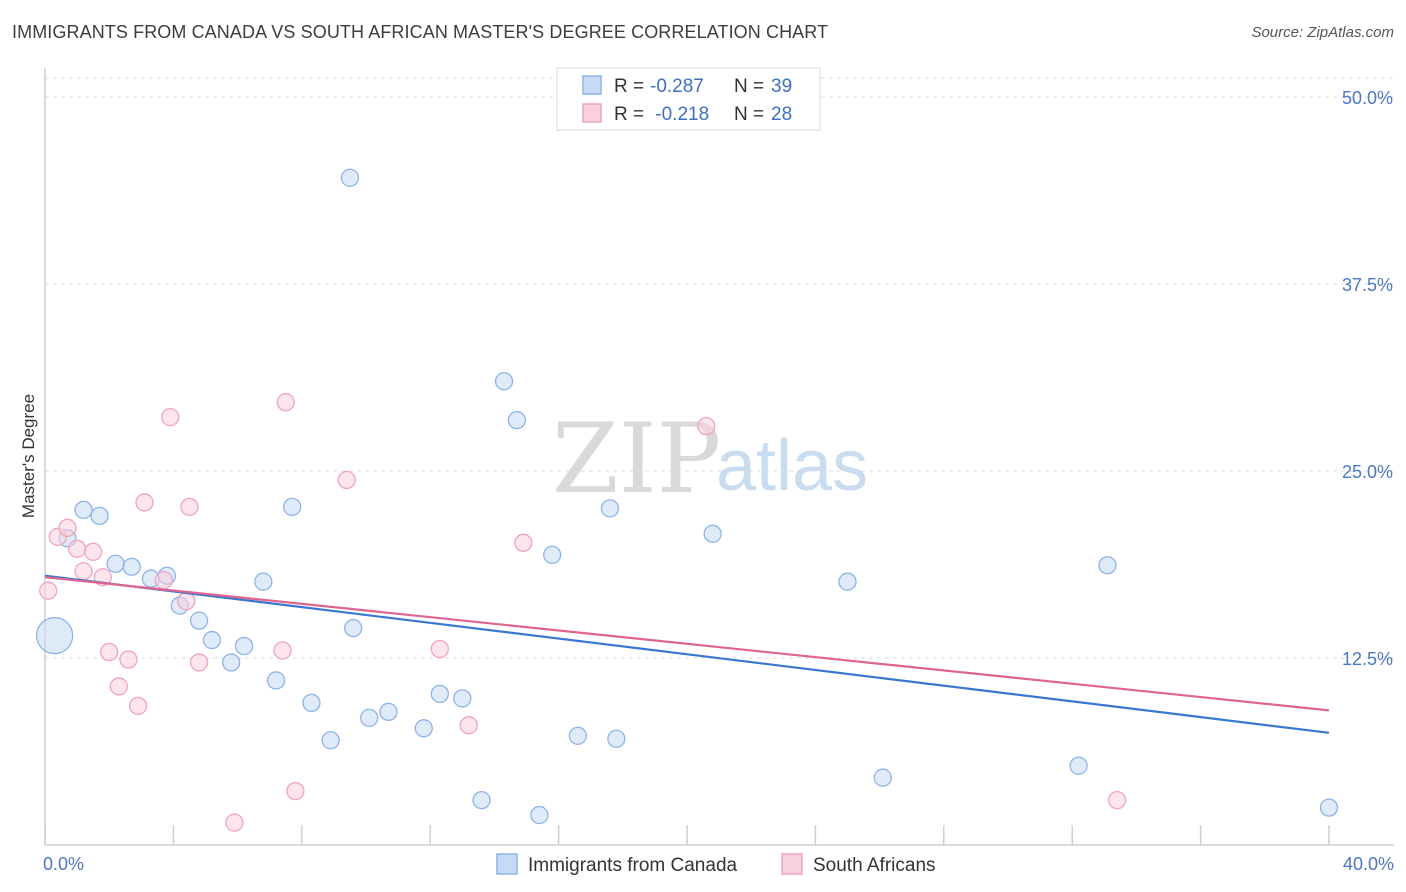  What do you see at coordinates (687, 835) in the screenshot?
I see `x-axis-ticks` at bounding box center [687, 835].